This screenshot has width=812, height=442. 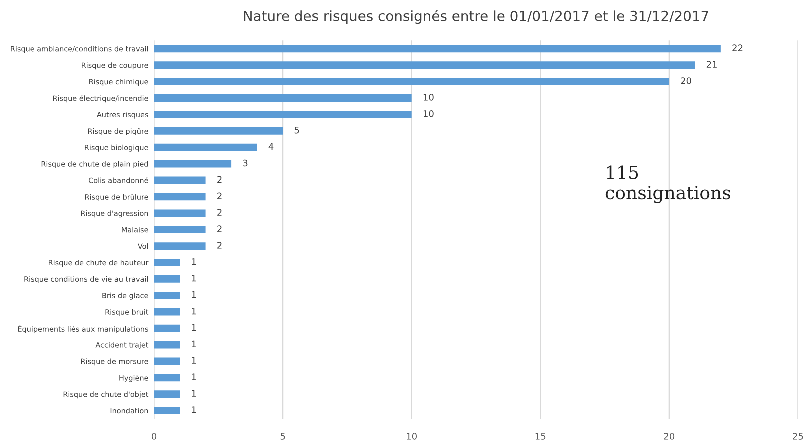 What do you see at coordinates (541, 436) in the screenshot?
I see `x-tick-label: 15` at bounding box center [541, 436].